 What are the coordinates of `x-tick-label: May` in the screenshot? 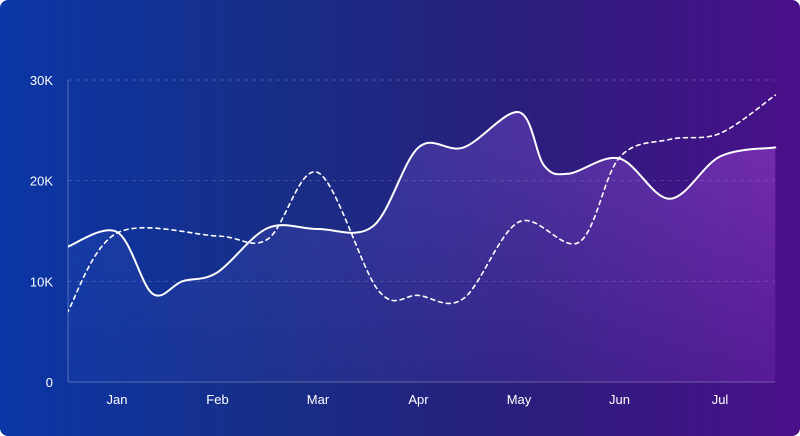 It's located at (519, 399).